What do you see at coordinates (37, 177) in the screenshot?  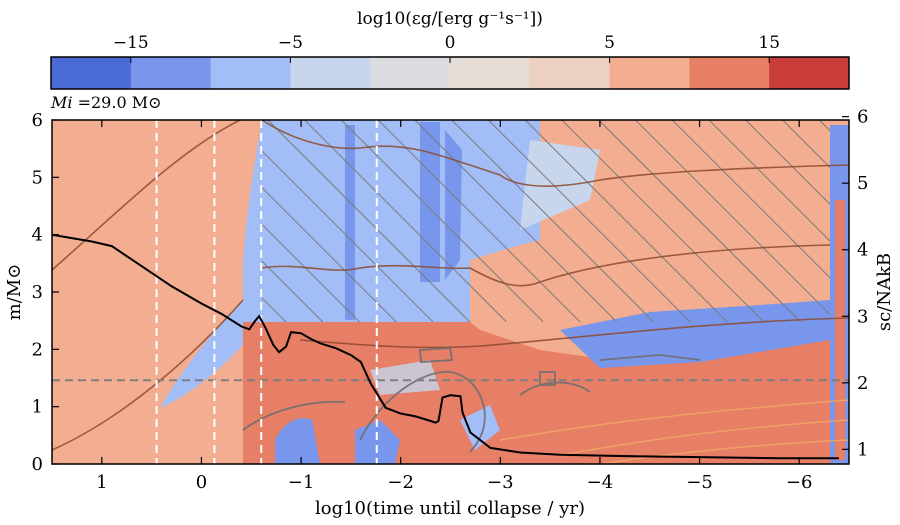 I see `y-tick-label: 5` at bounding box center [37, 177].